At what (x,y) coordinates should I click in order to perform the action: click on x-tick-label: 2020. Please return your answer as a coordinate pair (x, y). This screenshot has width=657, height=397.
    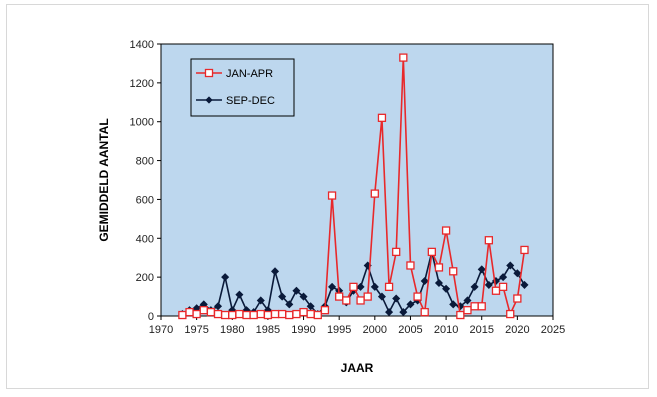
    Looking at the image, I should click on (517, 330).